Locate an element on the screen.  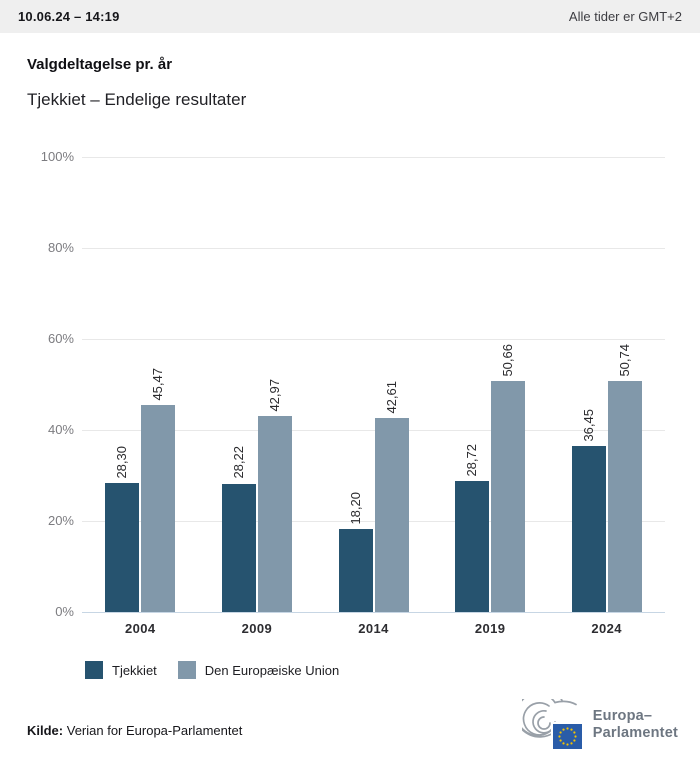
y-axis-tick-100: 100% is located at coordinates (57, 156).